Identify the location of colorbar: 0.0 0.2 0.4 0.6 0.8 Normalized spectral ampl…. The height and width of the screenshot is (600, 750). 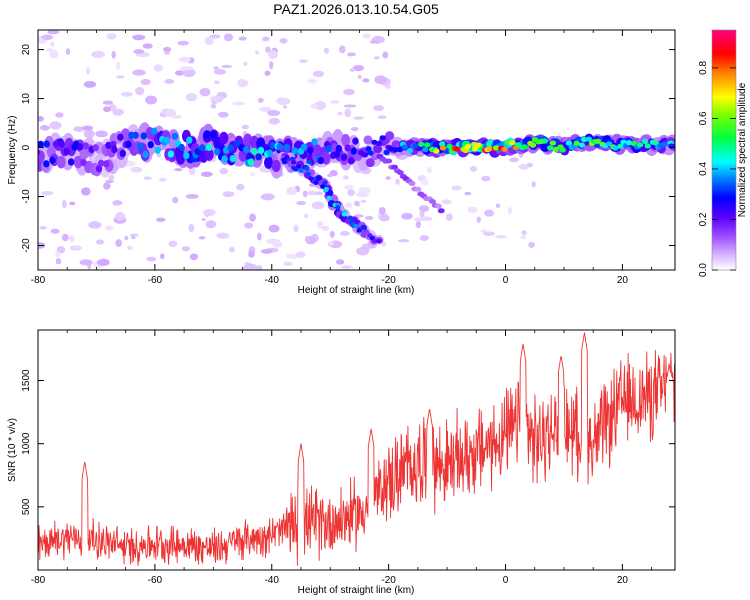
(723, 153).